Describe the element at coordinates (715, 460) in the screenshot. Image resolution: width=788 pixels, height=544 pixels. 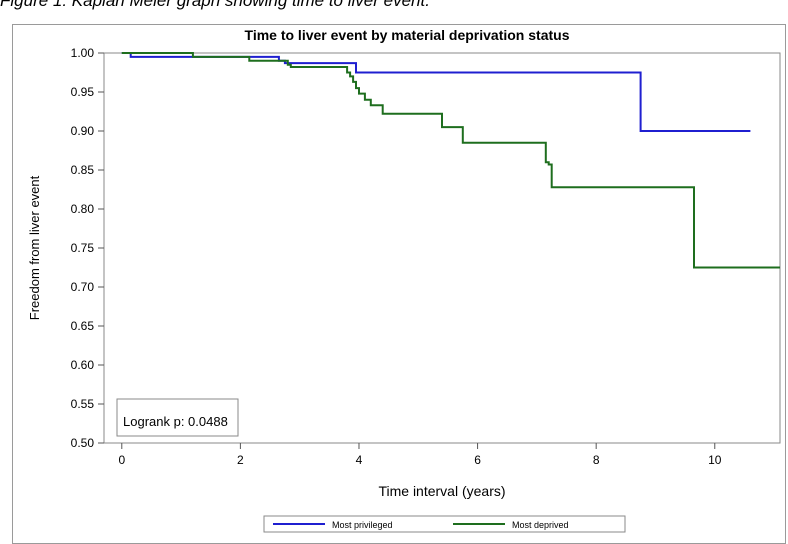
I see `x-tick-label: 10` at that location.